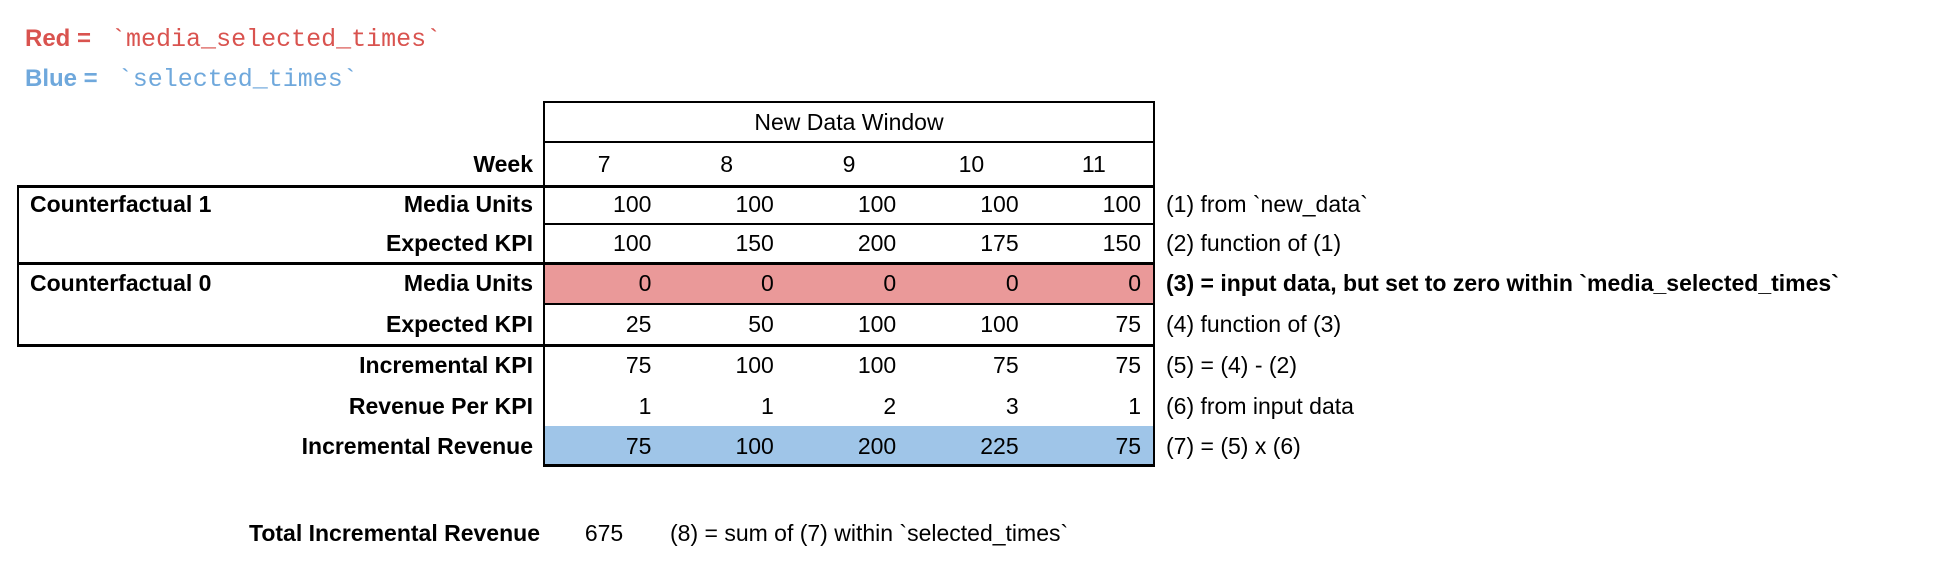 This screenshot has height=574, width=1960. Describe the element at coordinates (869, 532) in the screenshot. I see `total-annotation: (8) = sum of (7) within `selected_times`` at that location.